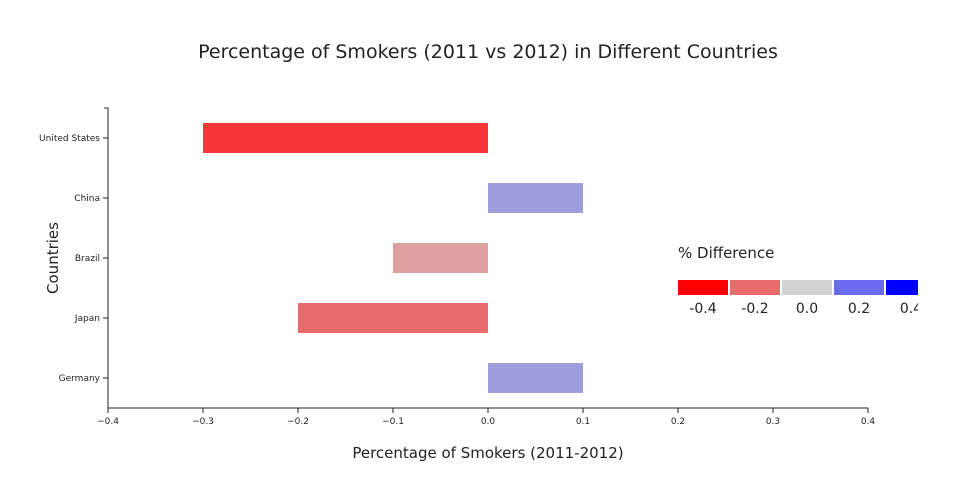  Describe the element at coordinates (911, 309) in the screenshot. I see `legend-label: 0.4` at that location.